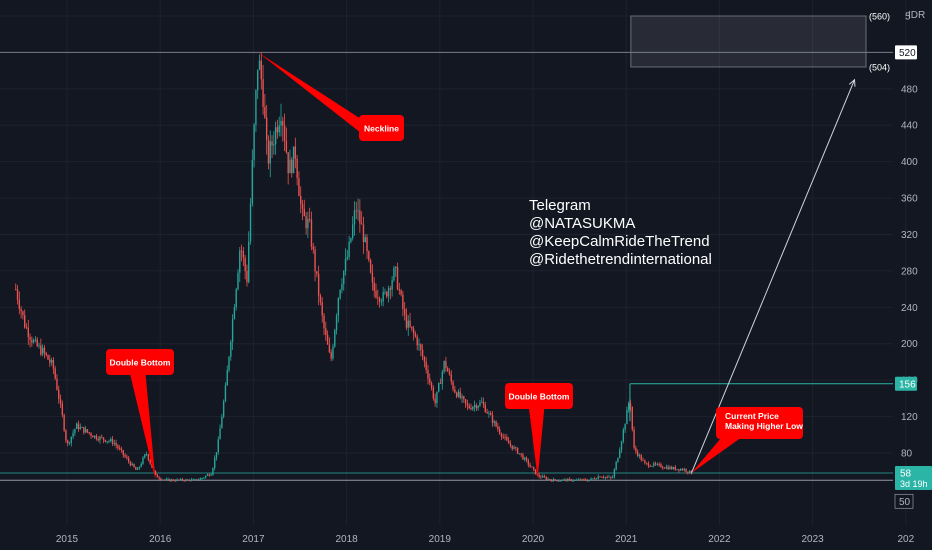  What do you see at coordinates (539, 396) in the screenshot?
I see `callout-box` at bounding box center [539, 396].